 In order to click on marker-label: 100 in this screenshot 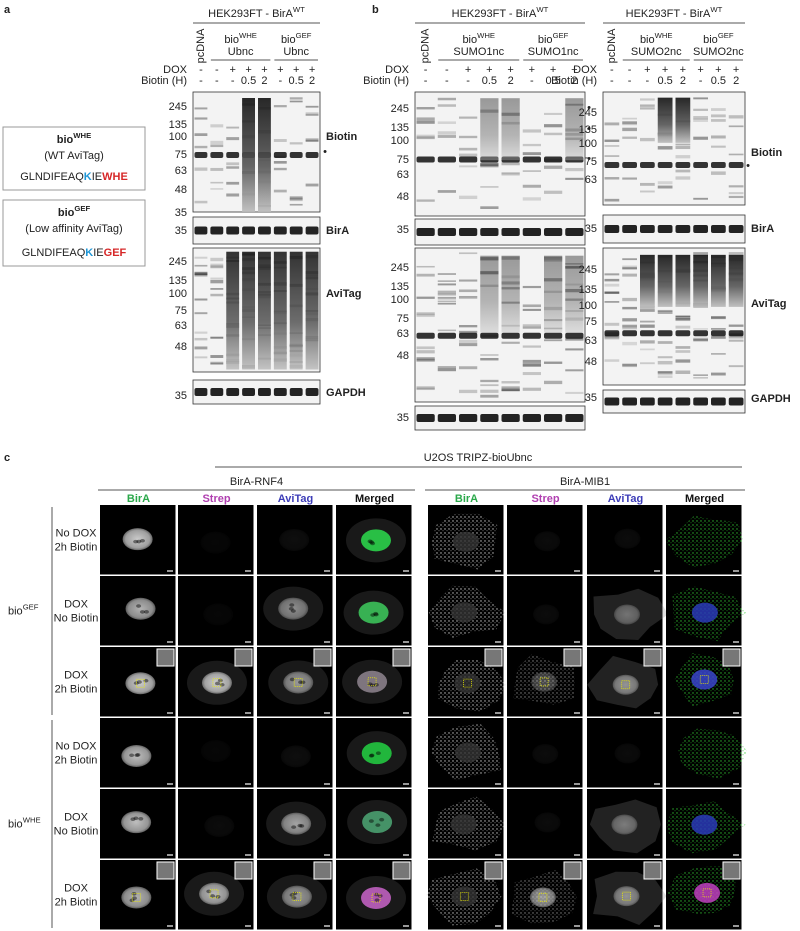, I will do `click(588, 144)`.